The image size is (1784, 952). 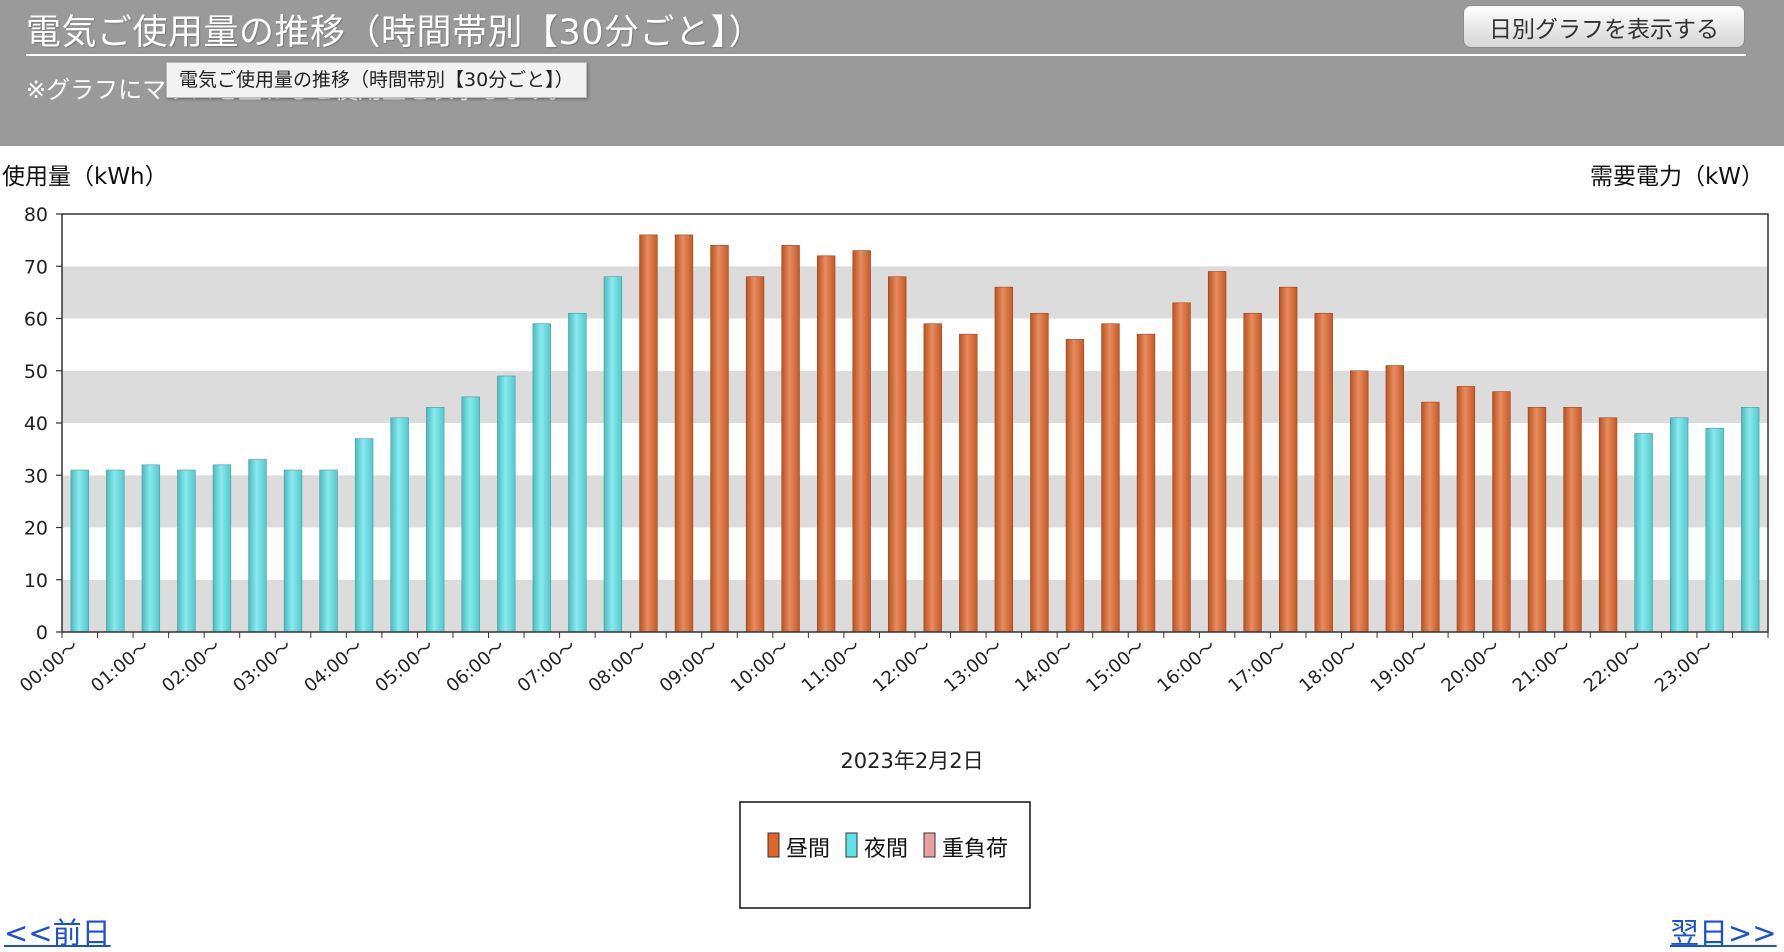 I want to click on title-divider, so click(x=886, y=55).